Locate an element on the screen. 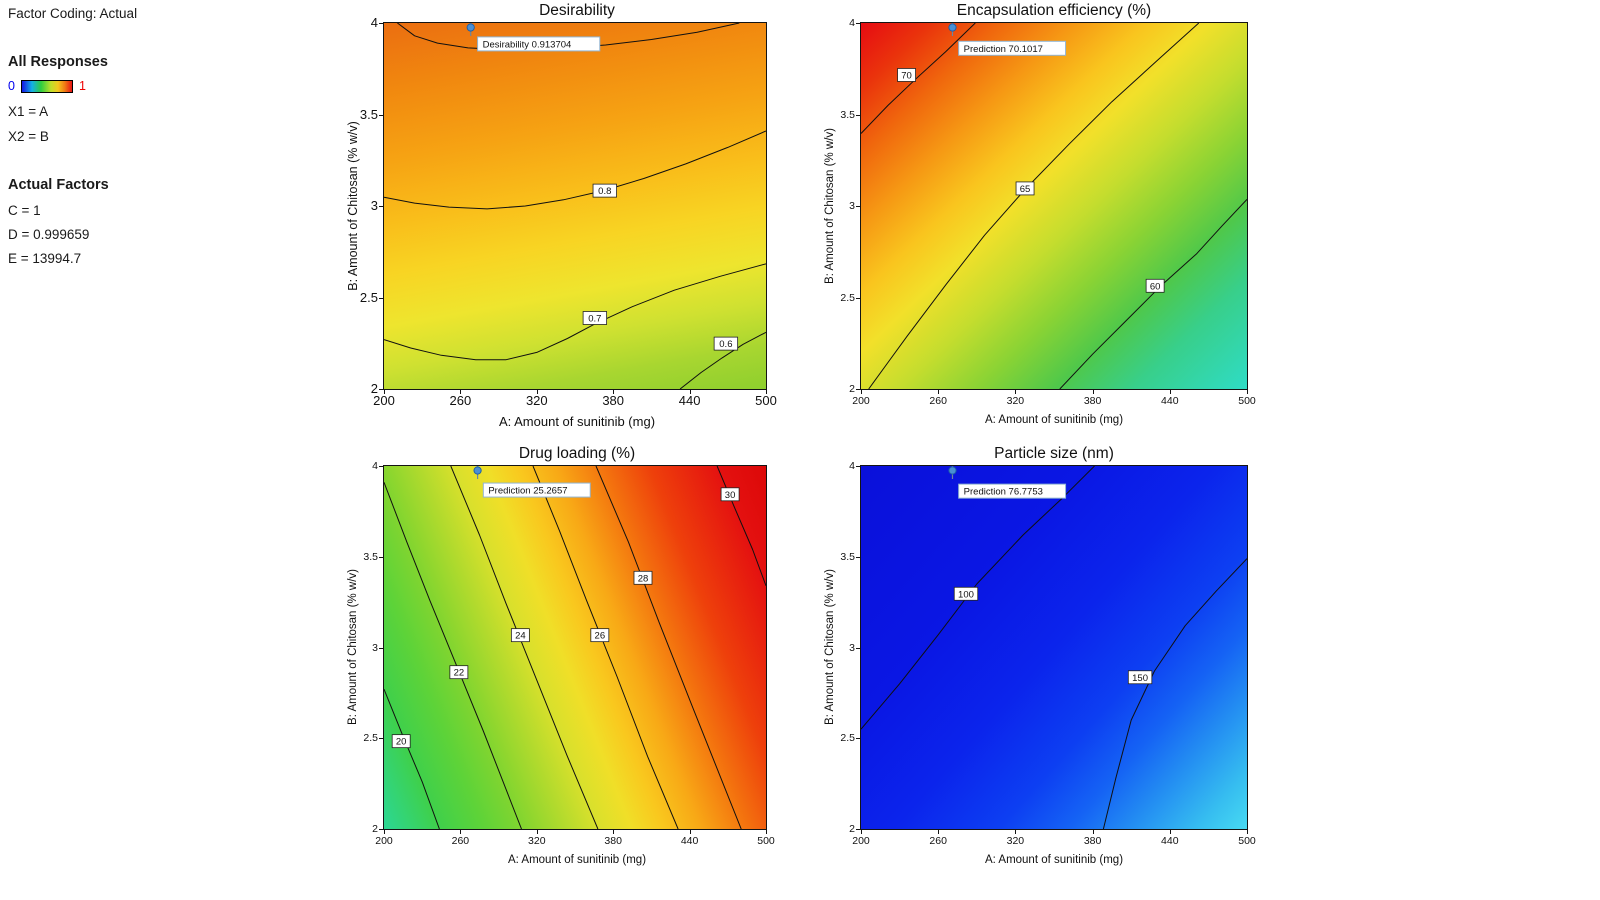 The width and height of the screenshot is (1600, 900). contour-label-text: 150 is located at coordinates (1140, 678).